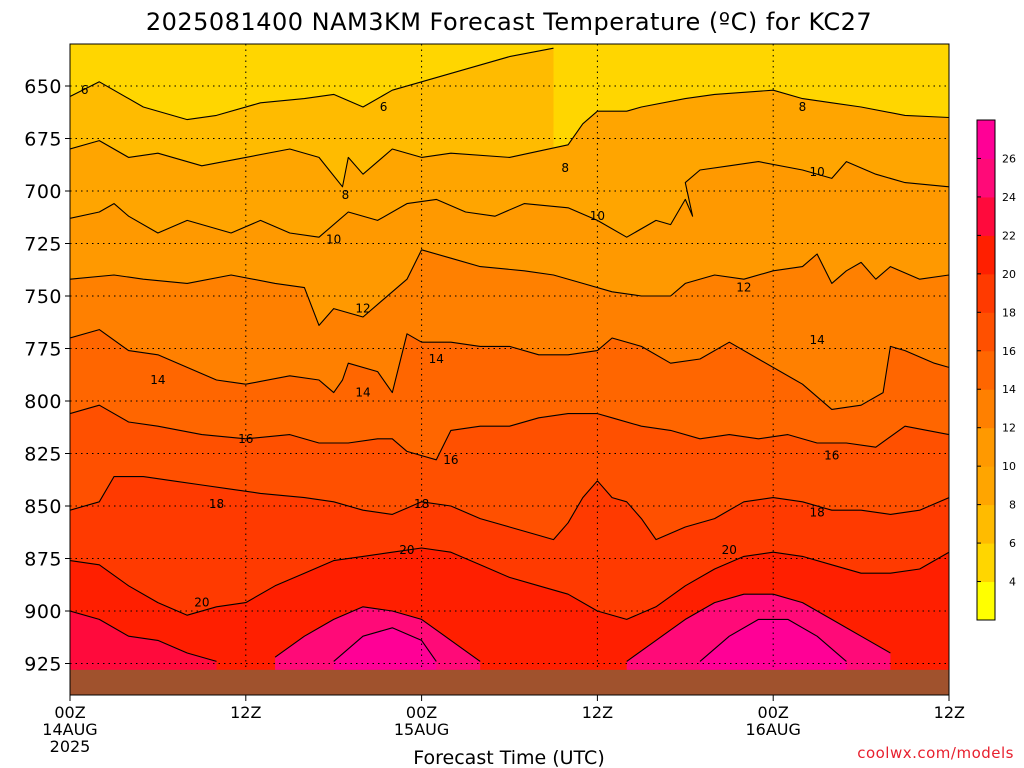  Describe the element at coordinates (508, 757) in the screenshot. I see `x-axis-label: Forecast Time (UTC)` at that location.